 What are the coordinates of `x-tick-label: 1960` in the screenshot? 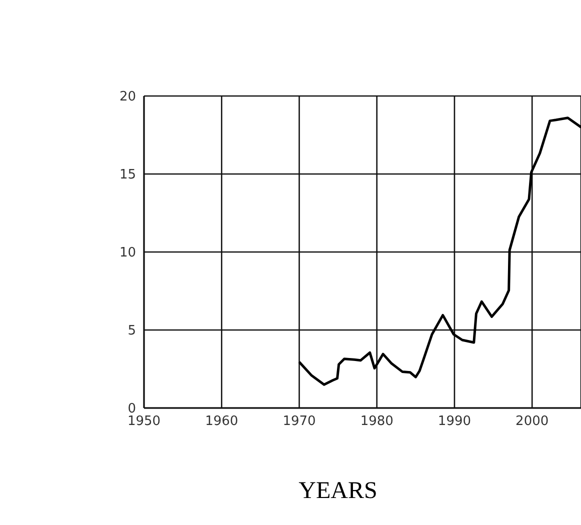 It's located at (221, 422).